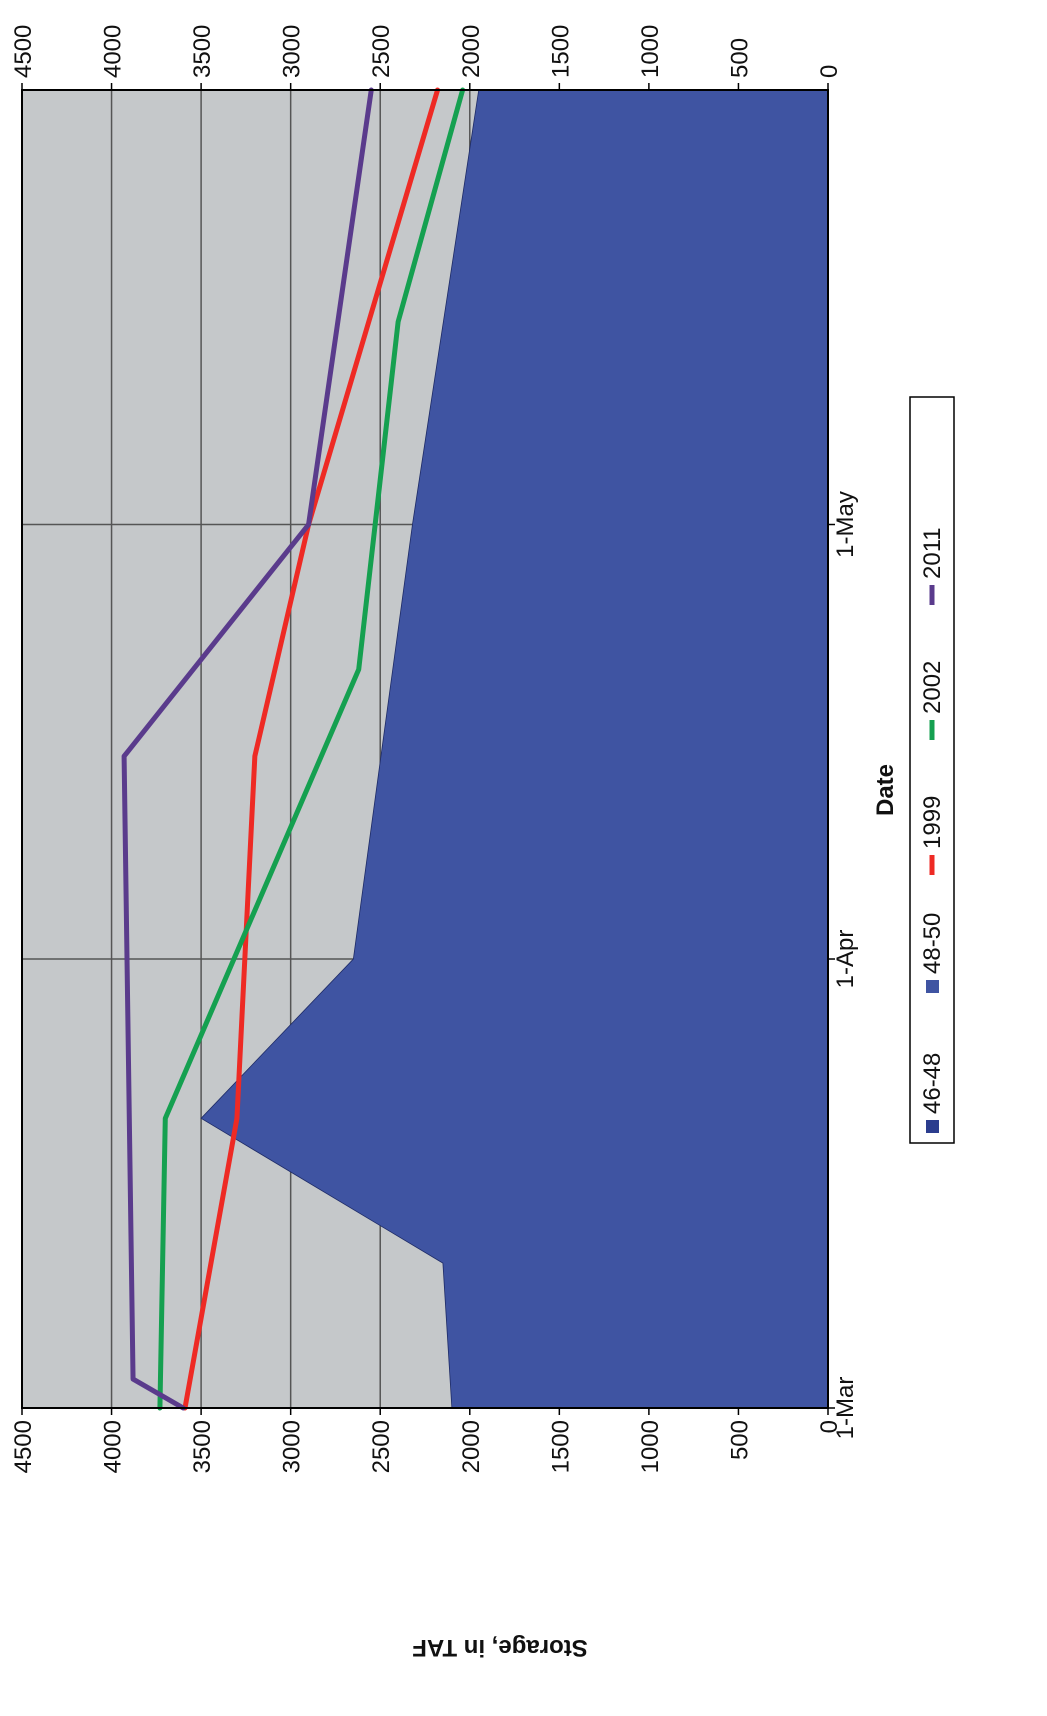  What do you see at coordinates (560, 1446) in the screenshot?
I see `value-tick-label: 1500` at bounding box center [560, 1446].